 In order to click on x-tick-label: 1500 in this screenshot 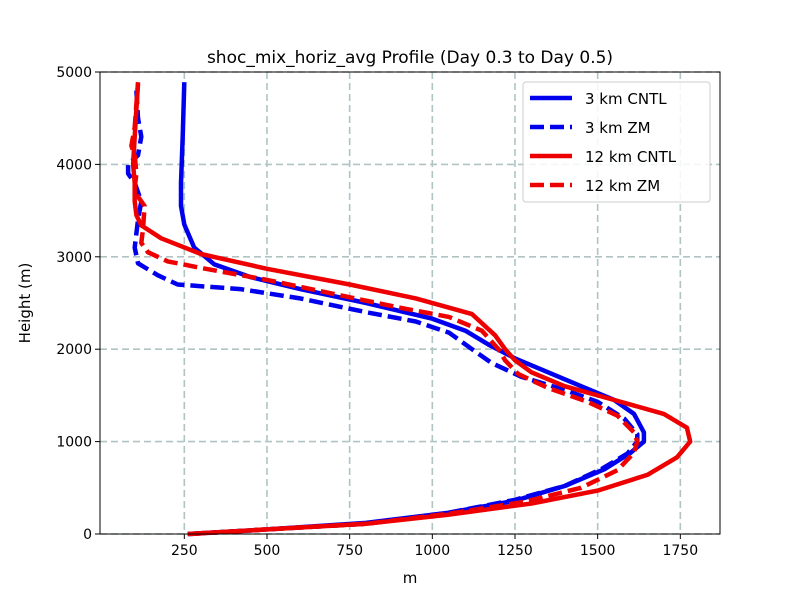, I will do `click(598, 551)`.